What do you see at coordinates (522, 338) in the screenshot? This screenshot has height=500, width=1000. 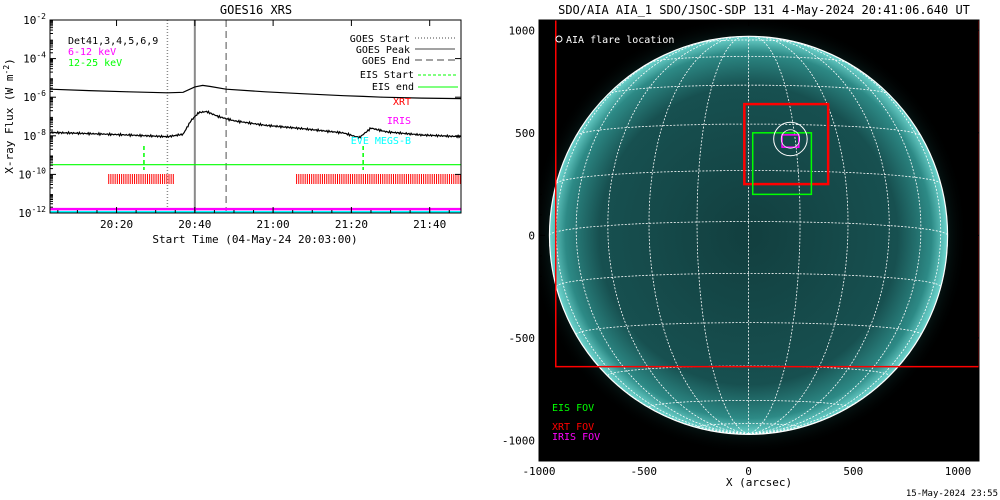 I see `y-tick-label: -500` at bounding box center [522, 338].